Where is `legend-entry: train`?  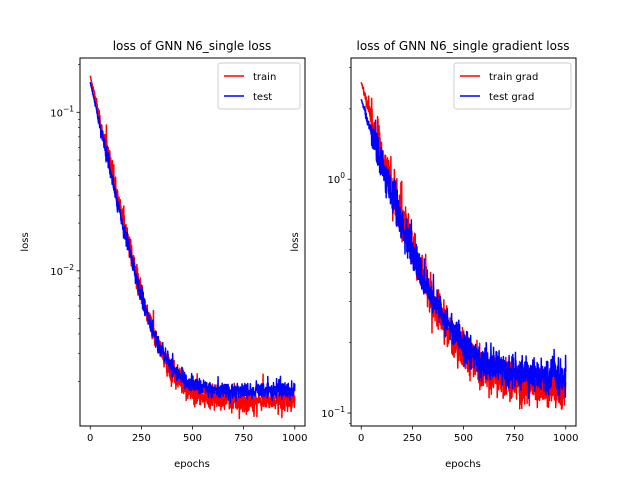 legend-entry: train is located at coordinates (264, 77).